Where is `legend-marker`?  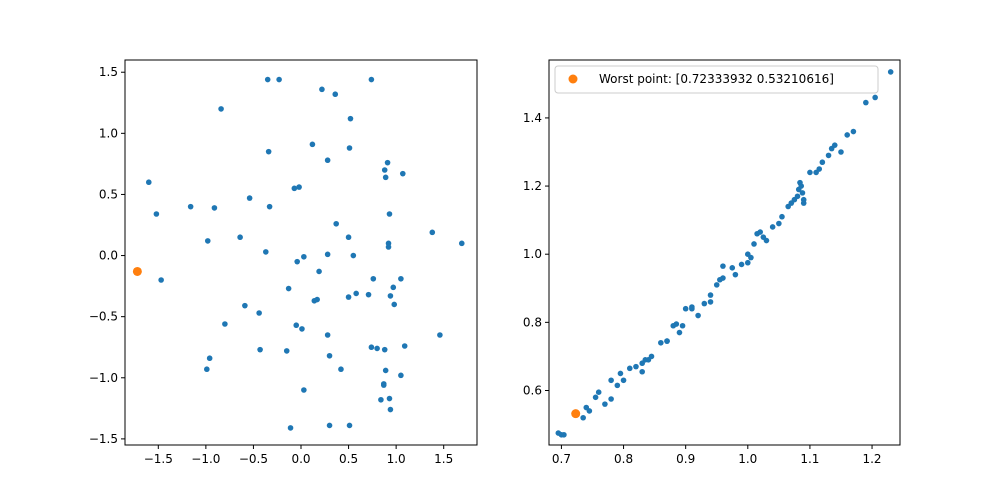
legend-marker is located at coordinates (573, 79).